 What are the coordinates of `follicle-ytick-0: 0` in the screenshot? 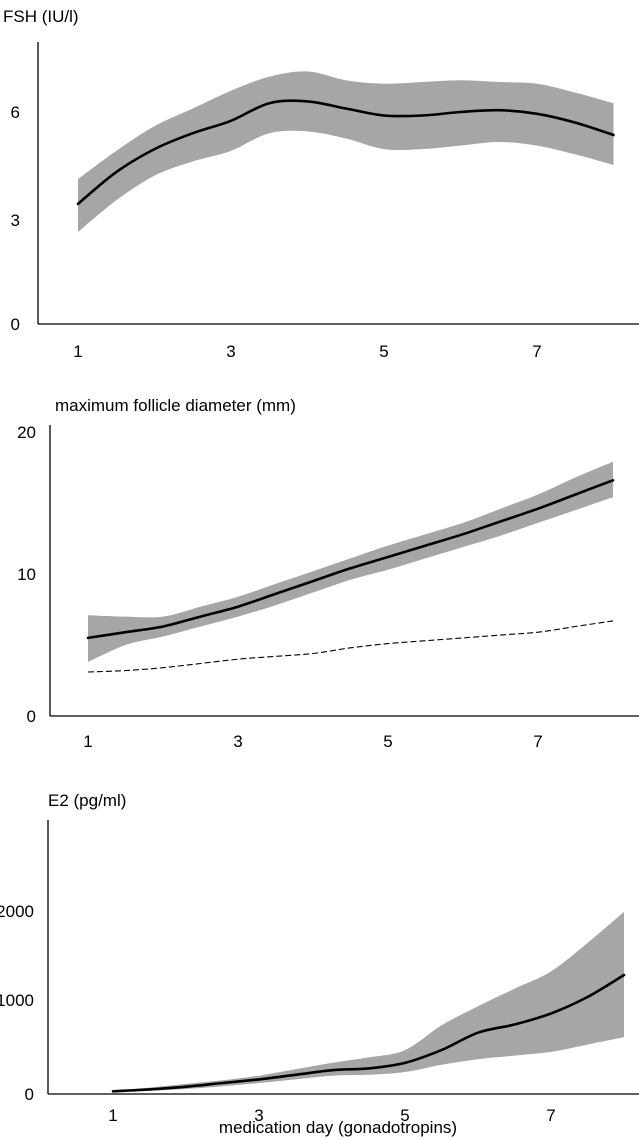 It's located at (31, 716).